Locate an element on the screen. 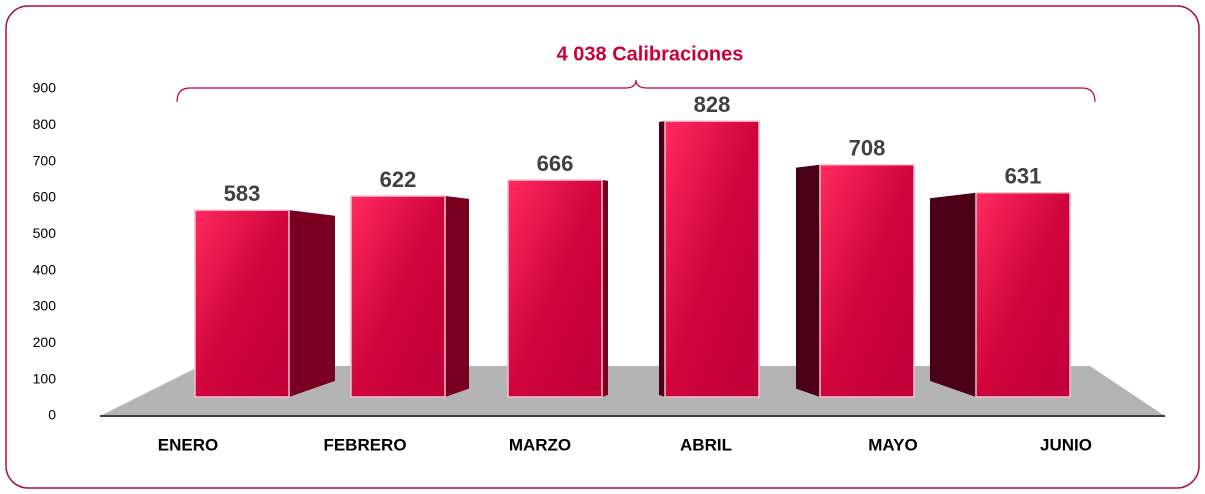  y-tick-label: 200 is located at coordinates (45, 342).